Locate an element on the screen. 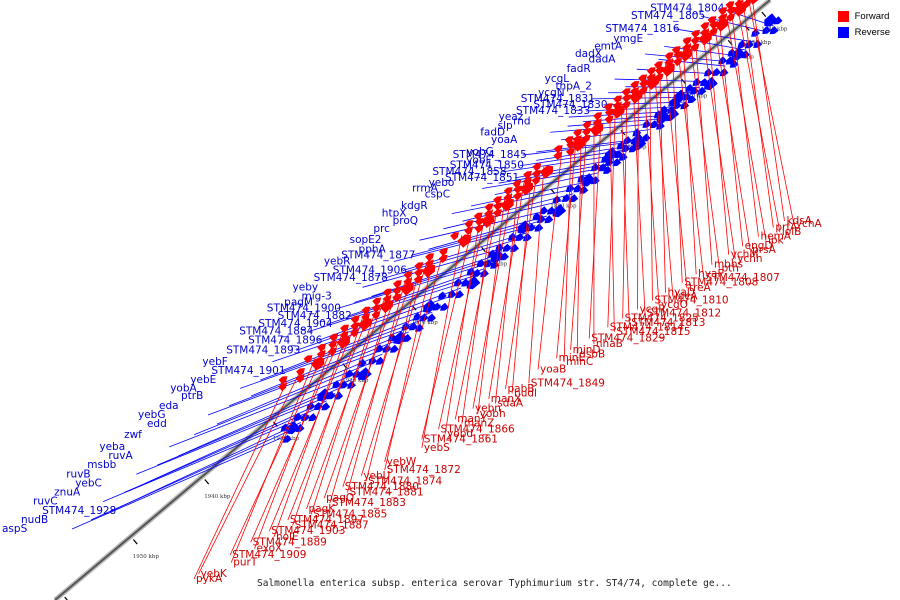 This screenshot has height=600, width=900. reverse-gene: ptrB is located at coordinates (299, 362).